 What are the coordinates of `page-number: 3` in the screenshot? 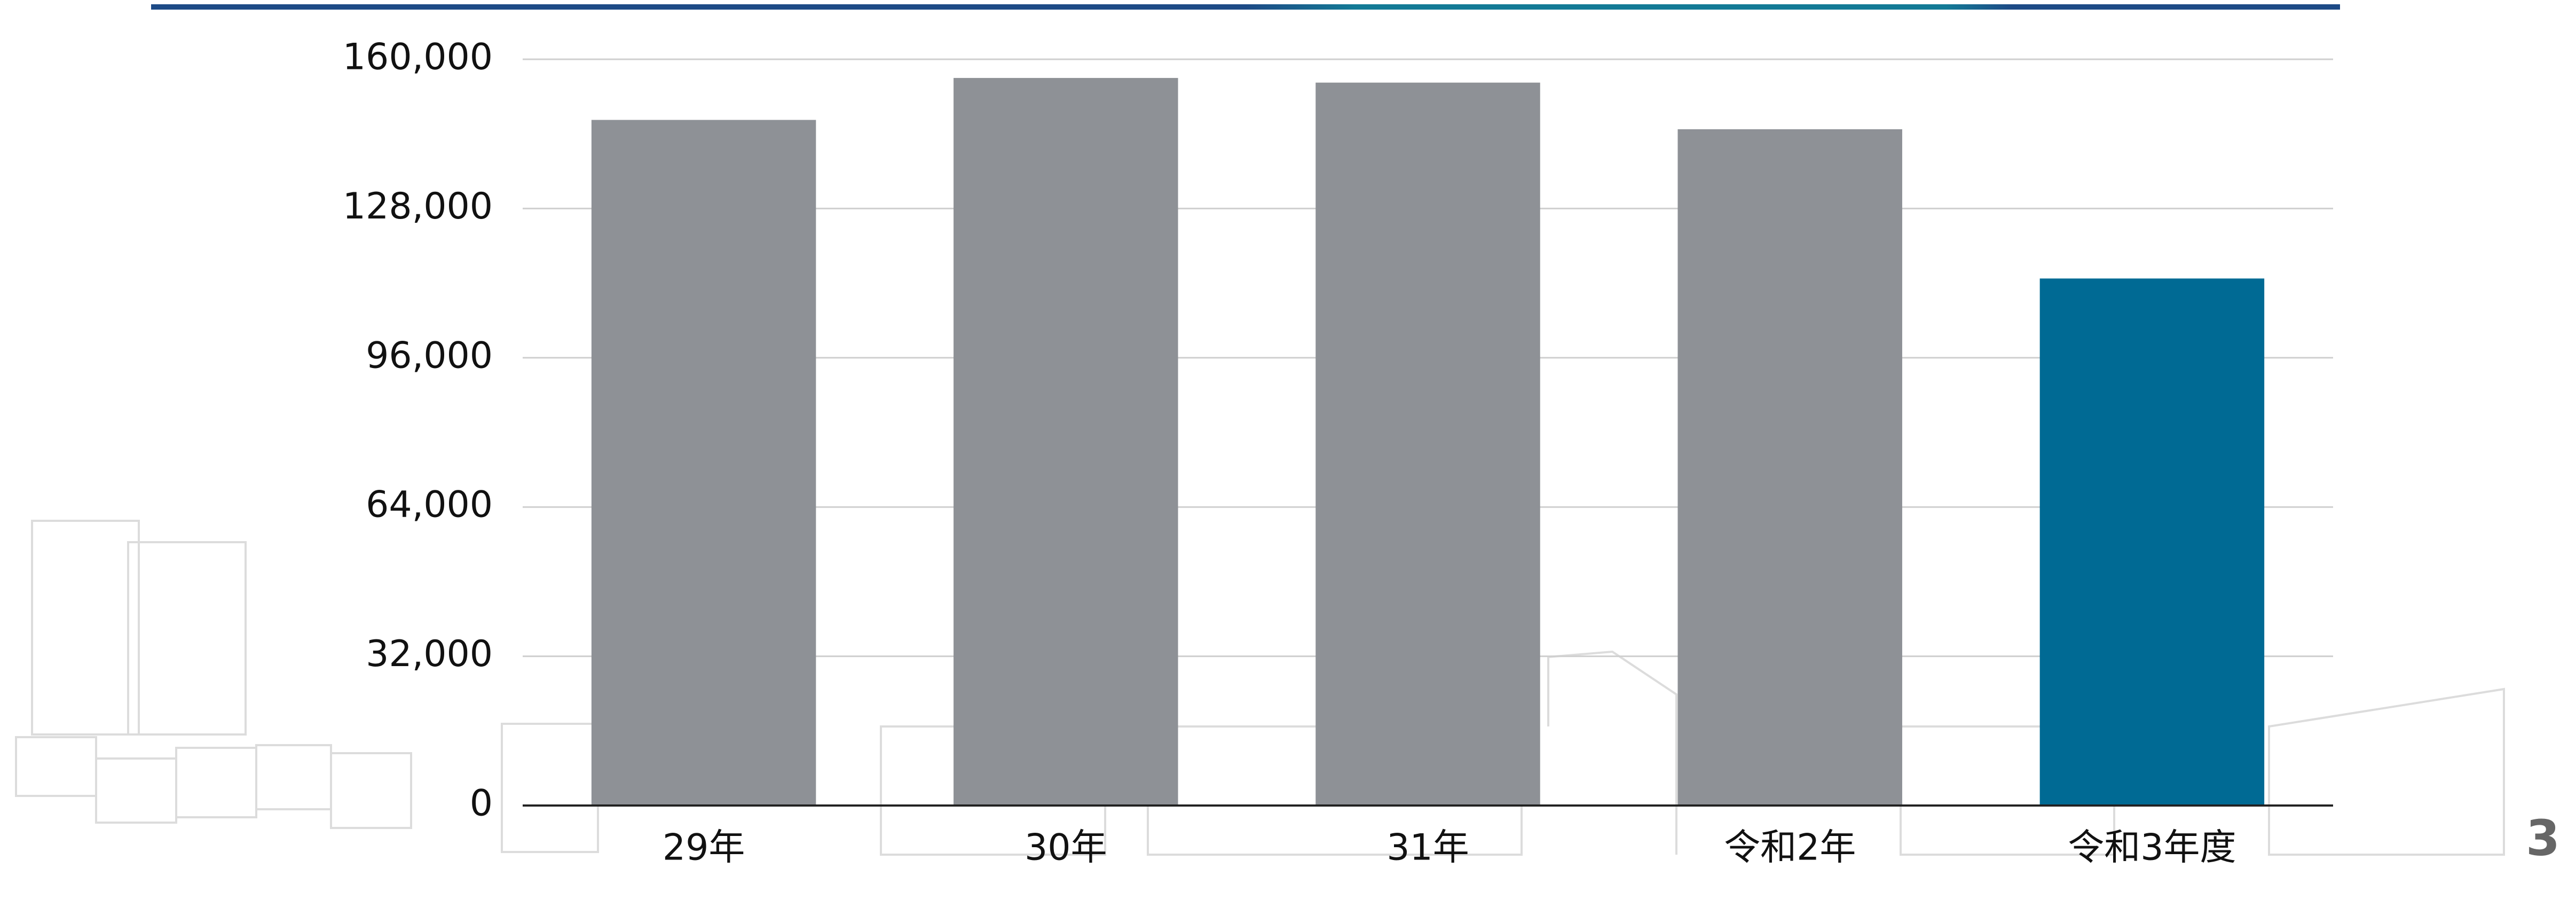 It's located at (2543, 838).